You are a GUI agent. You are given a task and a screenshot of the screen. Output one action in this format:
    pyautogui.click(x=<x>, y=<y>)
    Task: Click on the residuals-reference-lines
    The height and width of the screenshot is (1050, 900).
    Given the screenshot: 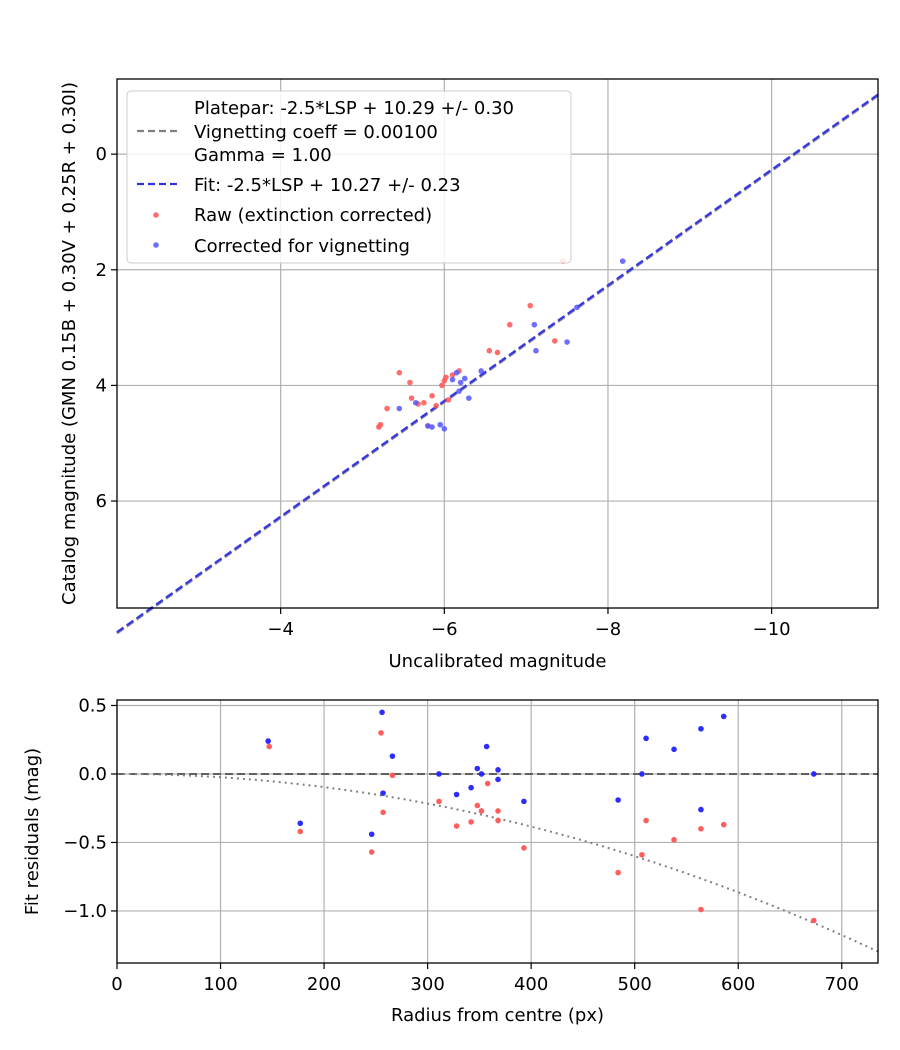 What is the action you would take?
    pyautogui.click(x=497, y=862)
    